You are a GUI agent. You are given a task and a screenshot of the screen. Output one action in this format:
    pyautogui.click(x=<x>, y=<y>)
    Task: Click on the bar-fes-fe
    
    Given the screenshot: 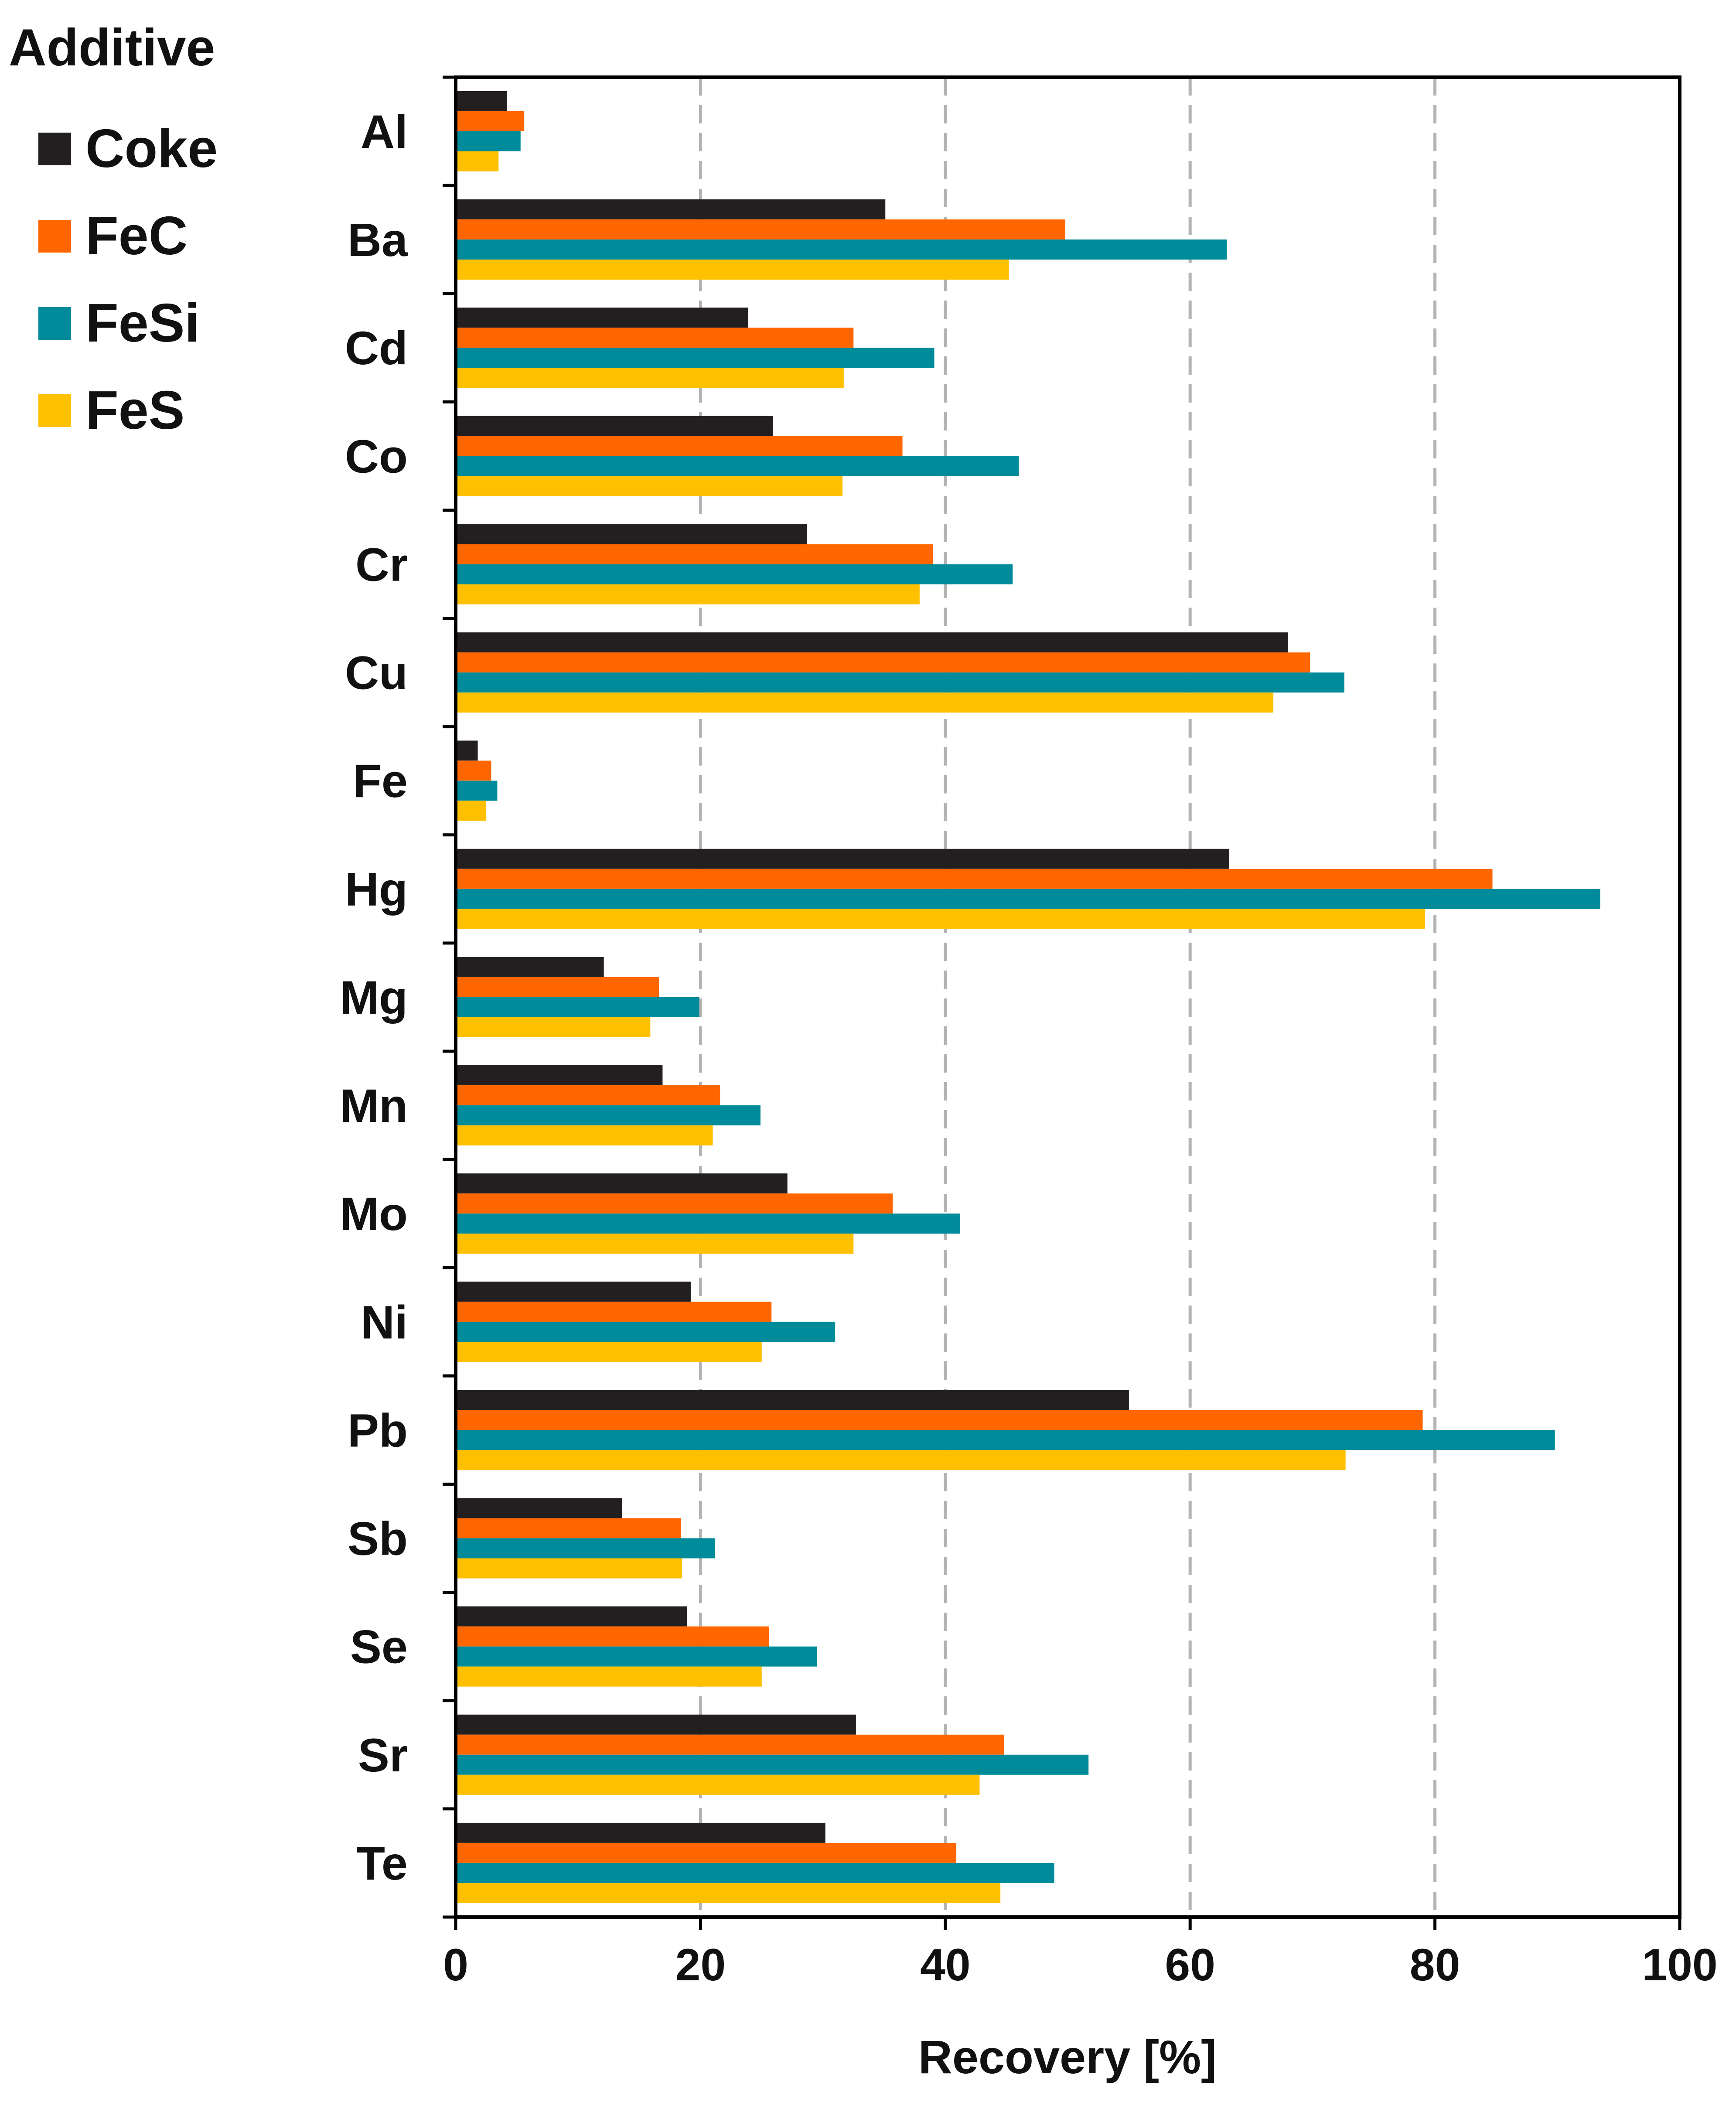 What is the action you would take?
    pyautogui.click(x=472, y=810)
    